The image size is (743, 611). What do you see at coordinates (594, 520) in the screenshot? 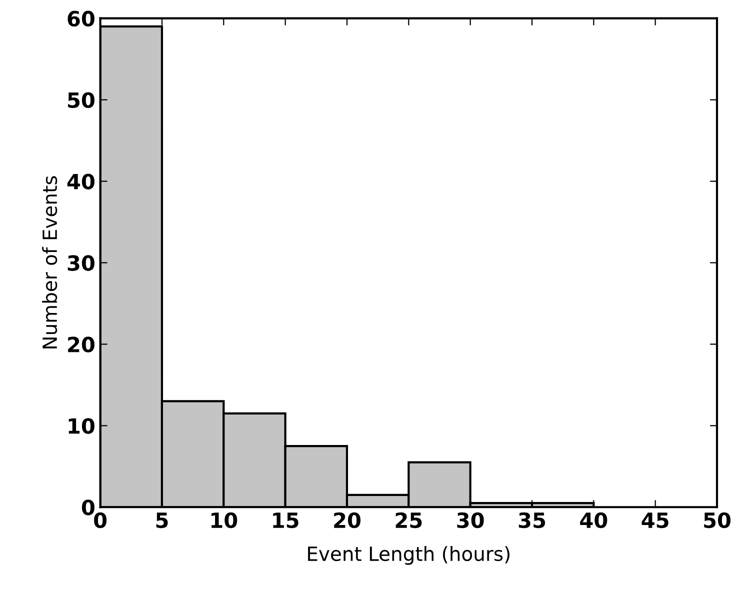
I see `x-tick-label: 40` at bounding box center [594, 520].